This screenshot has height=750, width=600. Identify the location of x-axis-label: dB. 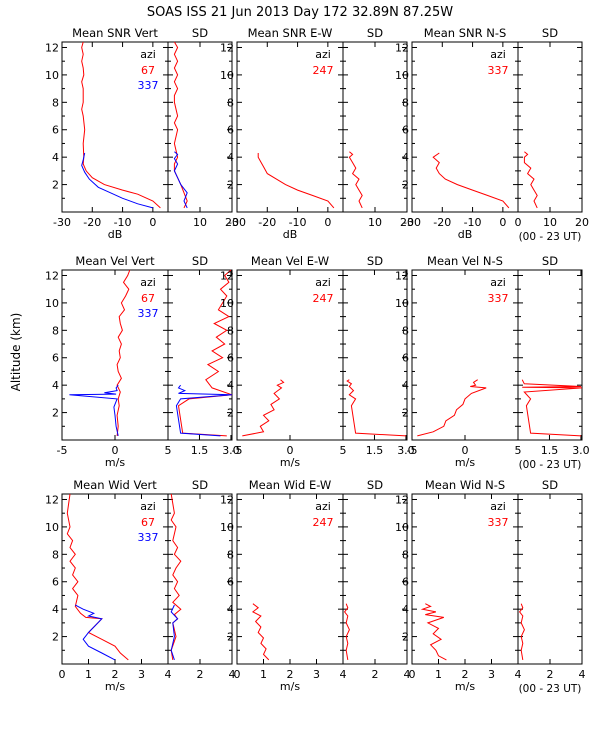
(465, 234).